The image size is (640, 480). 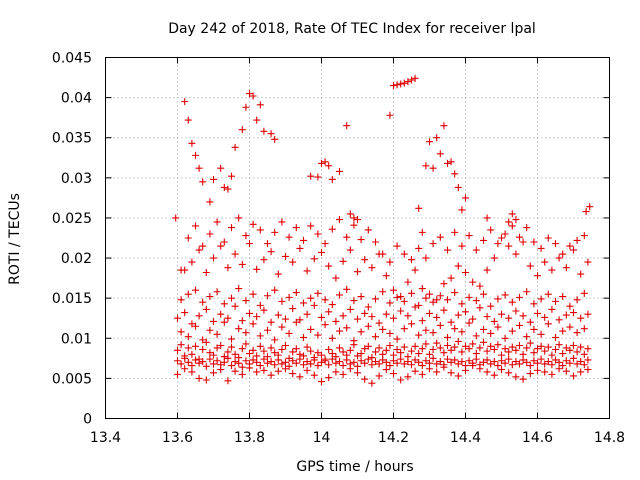 What do you see at coordinates (537, 438) in the screenshot?
I see `x-tick-label: 14.6` at bounding box center [537, 438].